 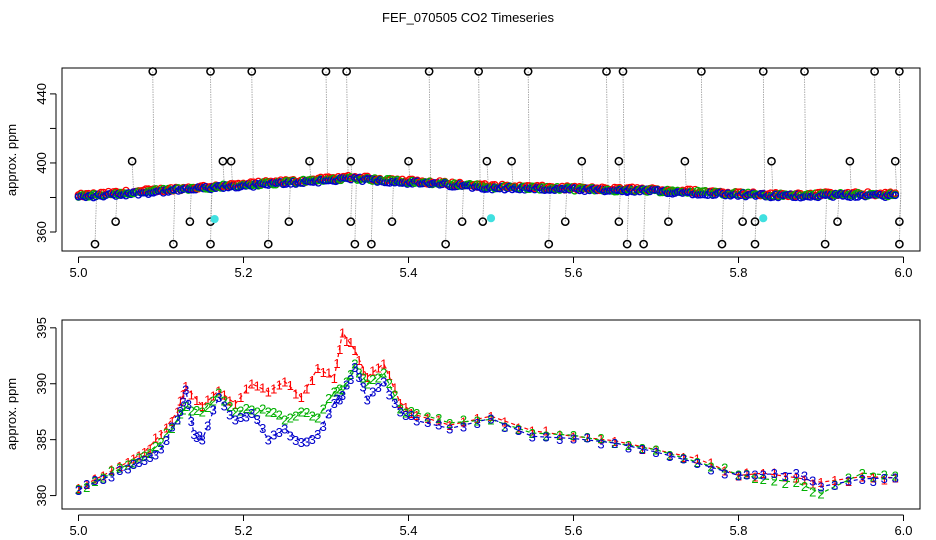 I want to click on bottom-x-tick-label: 5.6, so click(x=573, y=530).